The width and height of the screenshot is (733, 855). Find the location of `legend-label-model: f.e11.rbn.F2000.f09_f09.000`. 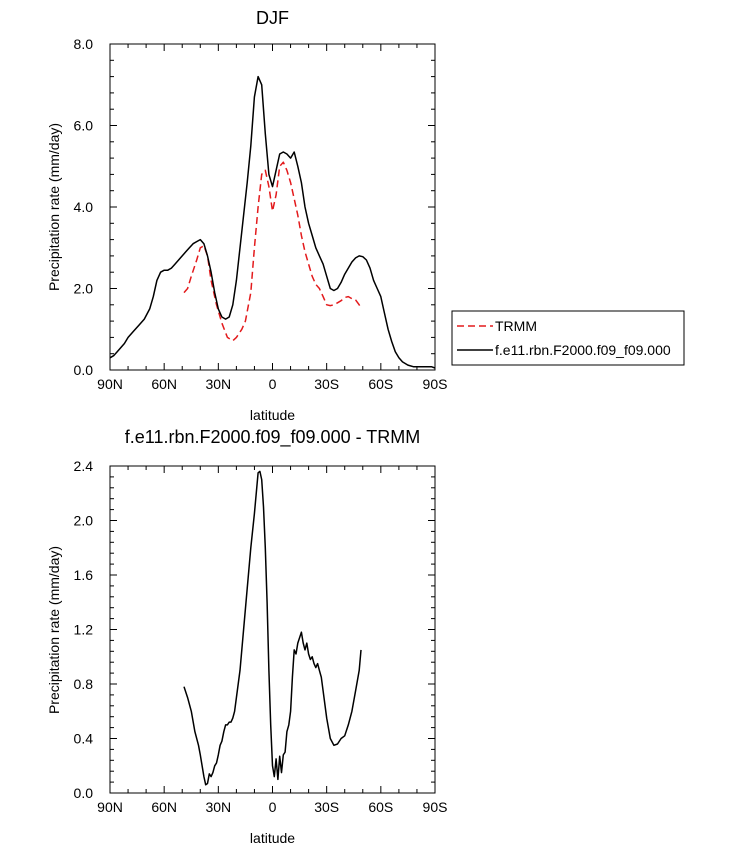

legend-label-model: f.e11.rbn.F2000.f09_f09.000 is located at coordinates (583, 350).